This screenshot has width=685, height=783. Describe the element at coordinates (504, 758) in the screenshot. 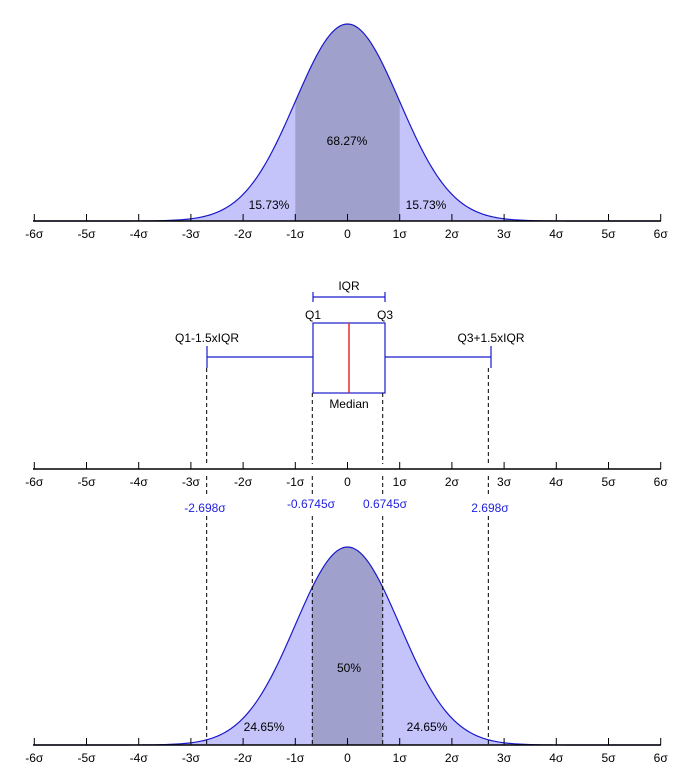

I see `bottom-axis-tick-label: 3σ` at that location.